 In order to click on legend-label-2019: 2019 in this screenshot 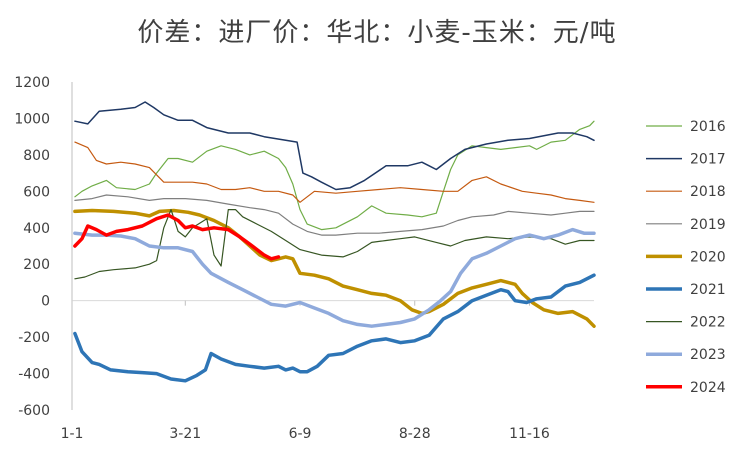, I will do `click(708, 225)`.